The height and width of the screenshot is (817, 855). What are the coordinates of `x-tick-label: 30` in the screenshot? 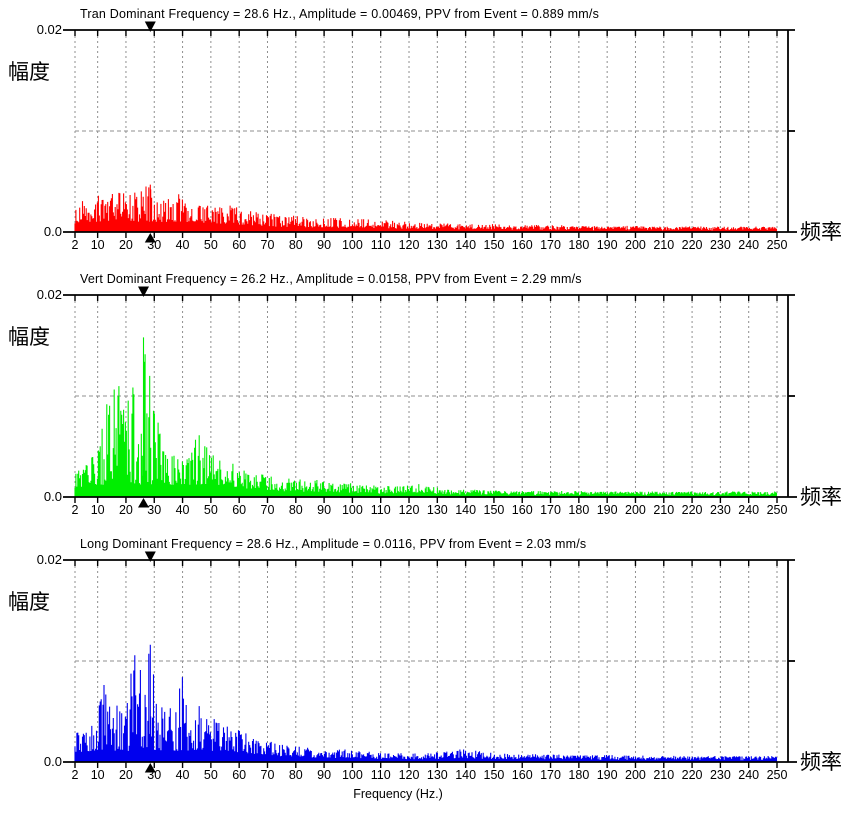 It's located at (154, 510).